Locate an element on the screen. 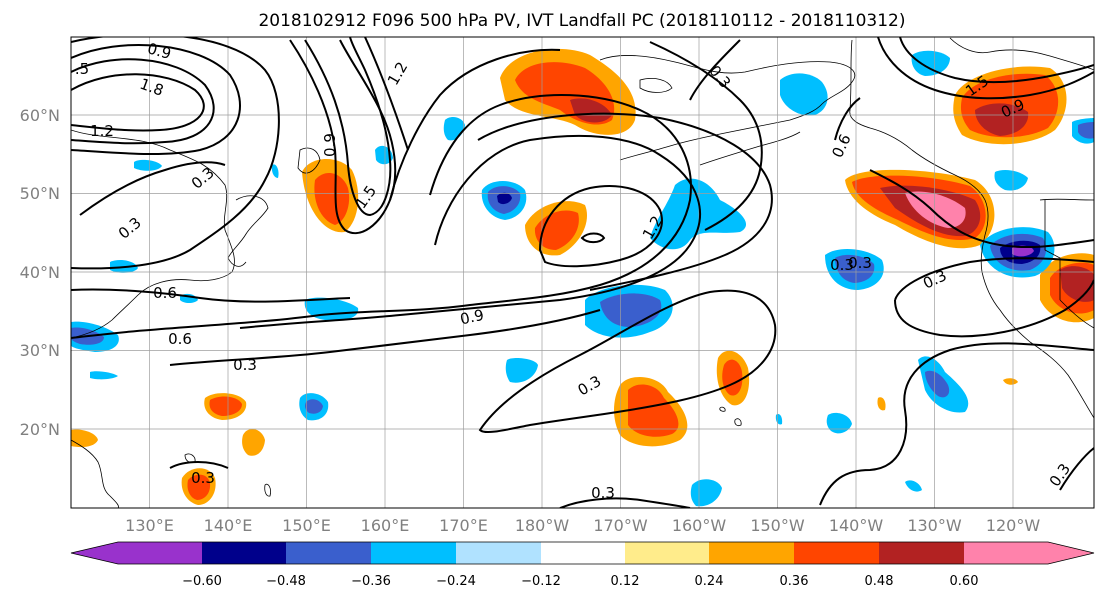 This screenshot has height=601, width=1105. colorbar-tick-label: 0.12 is located at coordinates (625, 581).